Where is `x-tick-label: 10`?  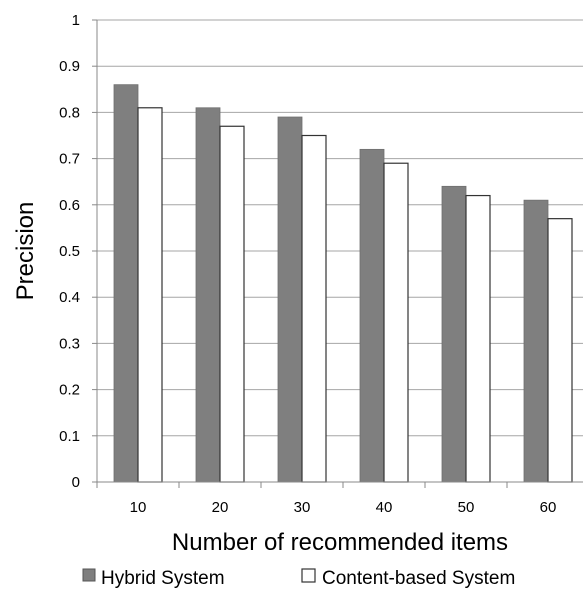 x-tick-label: 10 is located at coordinates (138, 507).